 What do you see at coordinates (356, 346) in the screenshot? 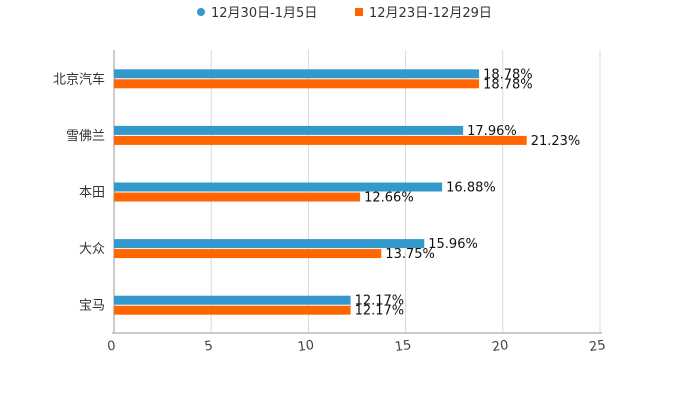
I see `x-axis-ticks: 0 5 10 15 20 25` at bounding box center [356, 346].